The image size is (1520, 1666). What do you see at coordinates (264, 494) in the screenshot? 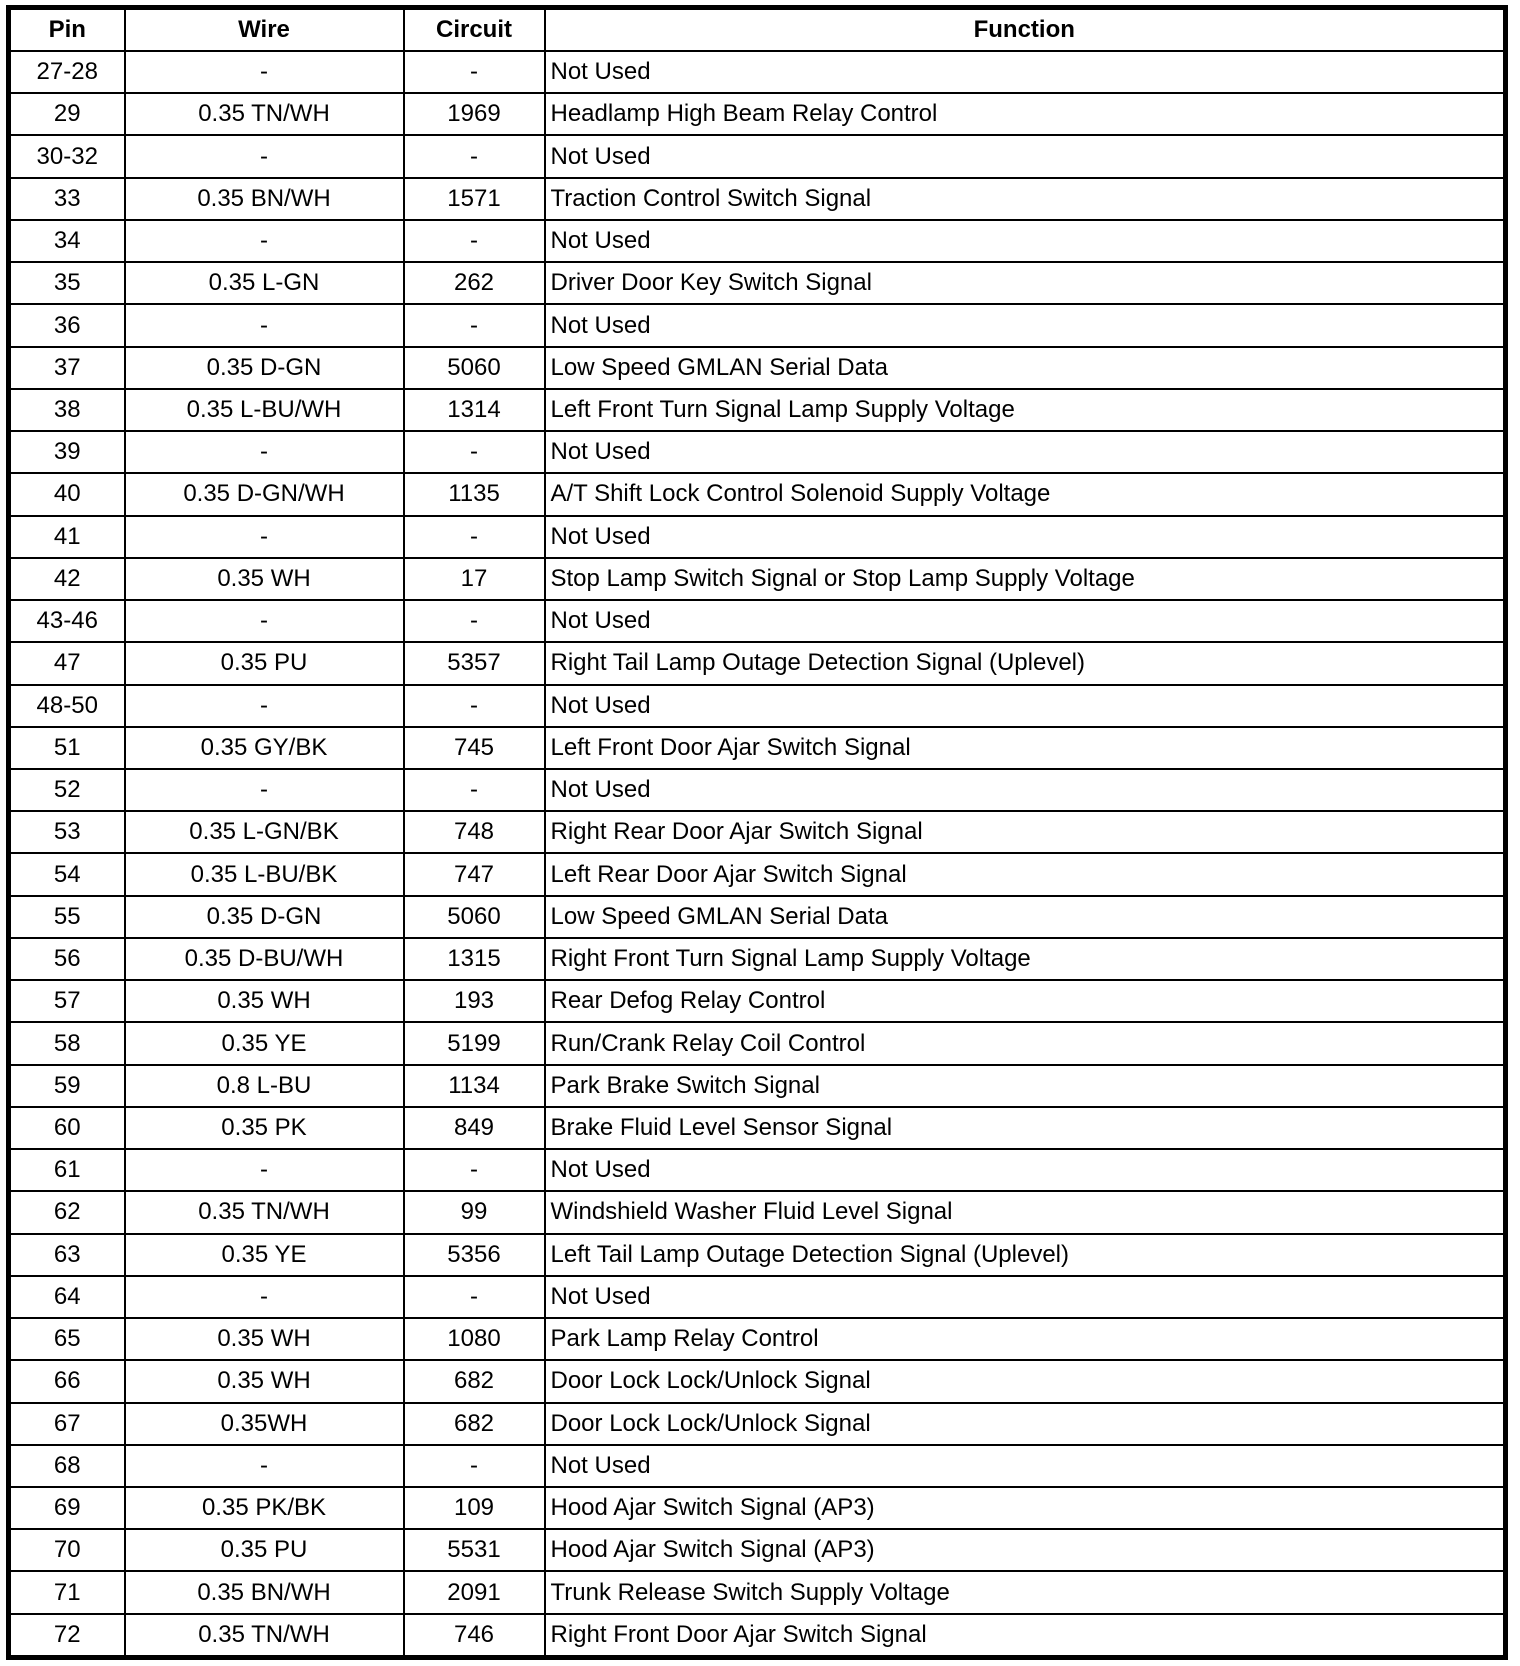
I see `wire-cell: 0.35 D-GN/WH` at bounding box center [264, 494].